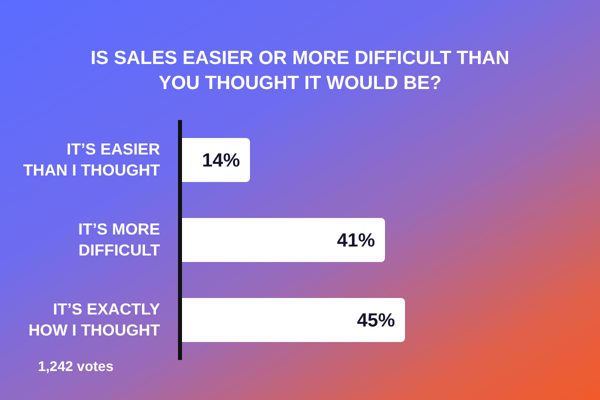  What do you see at coordinates (91, 160) in the screenshot?
I see `y-tick-label: IT’S EASIER THAN I THOUGHT` at bounding box center [91, 160].